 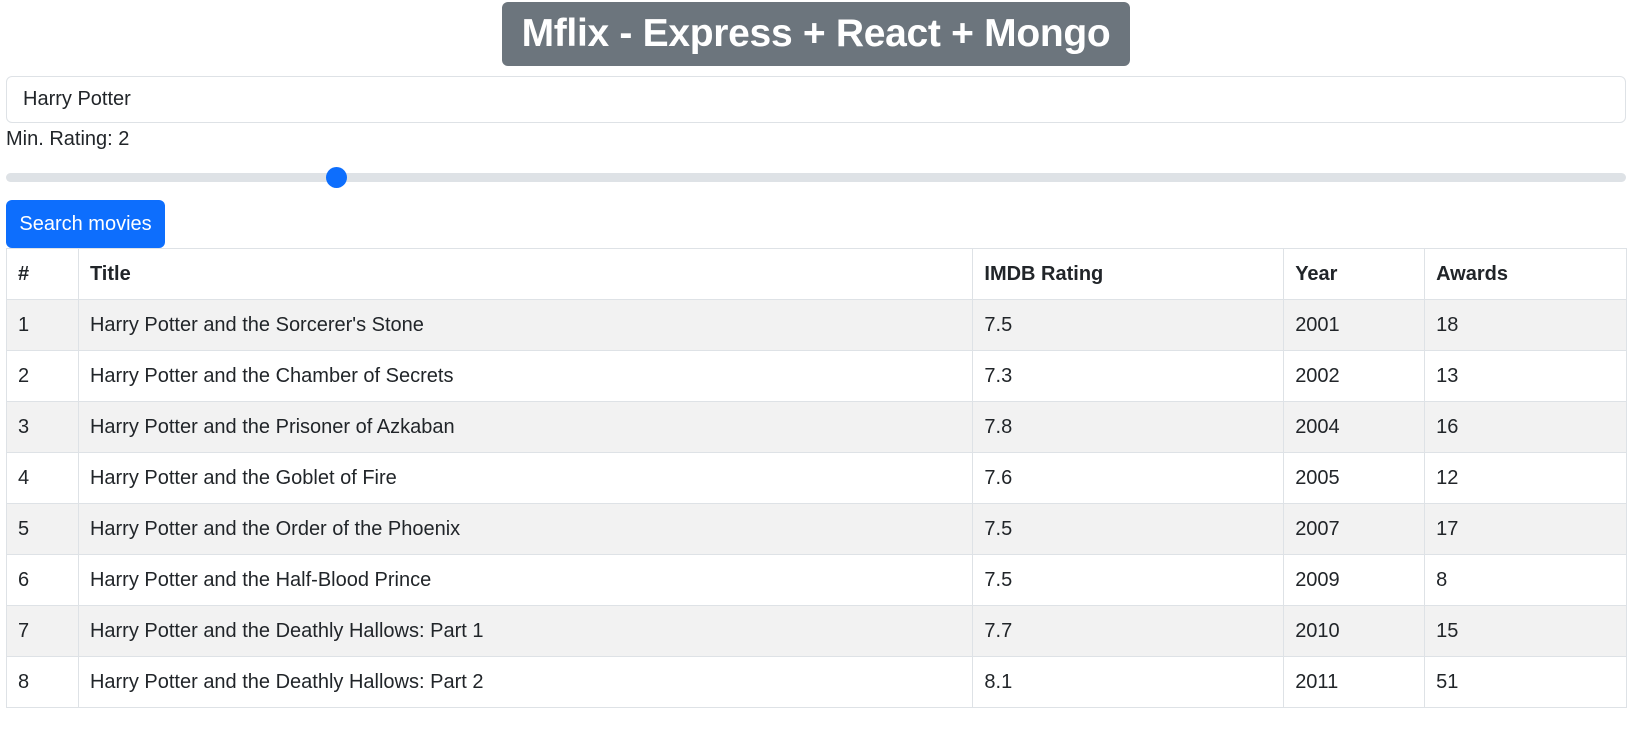 I want to click on cell-title: Harry Potter and the Goblet of Fire, so click(x=525, y=478).